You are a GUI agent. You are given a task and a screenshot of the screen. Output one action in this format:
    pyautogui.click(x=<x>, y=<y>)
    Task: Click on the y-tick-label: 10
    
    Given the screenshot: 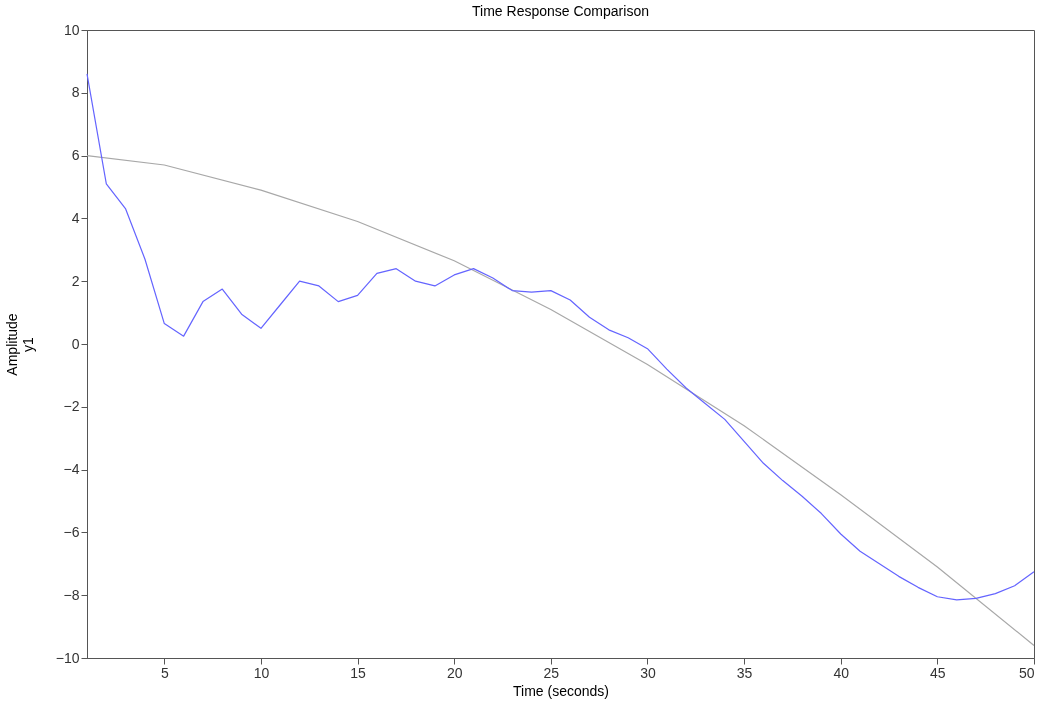 What is the action you would take?
    pyautogui.click(x=71, y=29)
    